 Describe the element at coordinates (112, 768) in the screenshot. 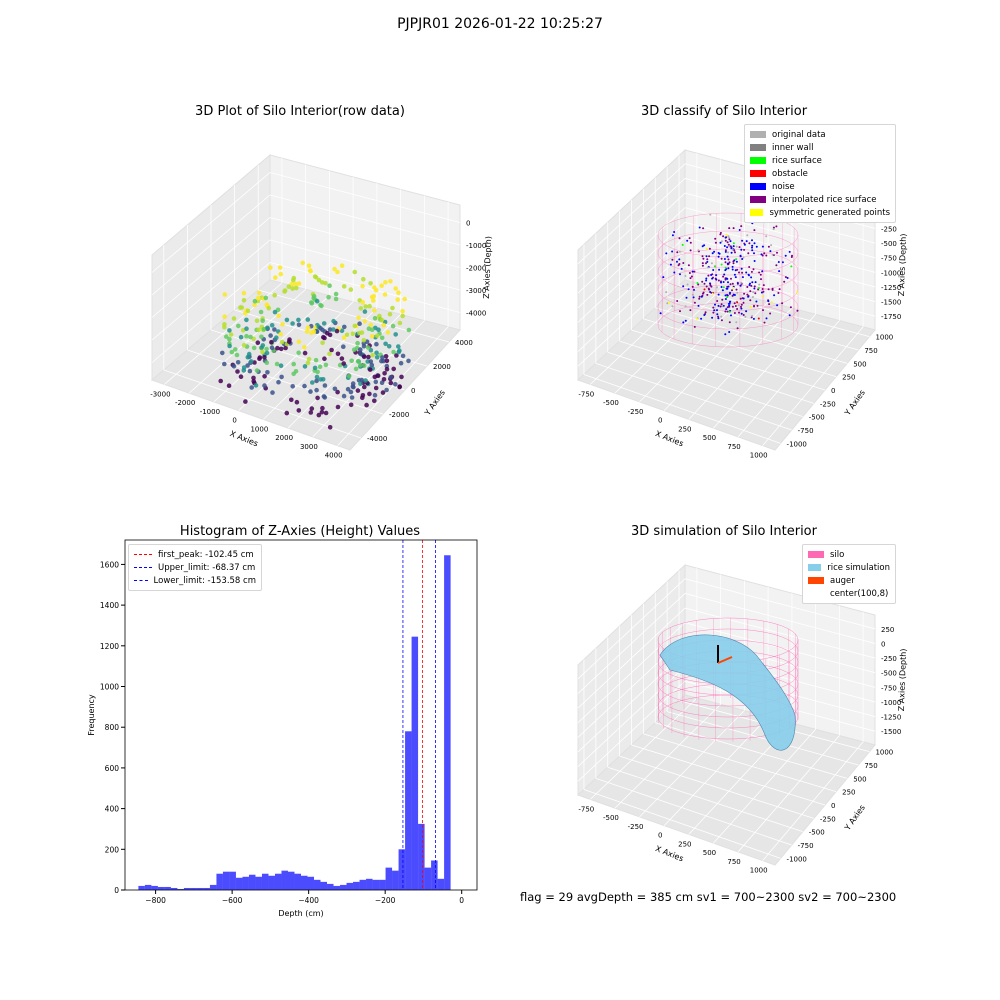

I see `y-tick-label: 600` at that location.